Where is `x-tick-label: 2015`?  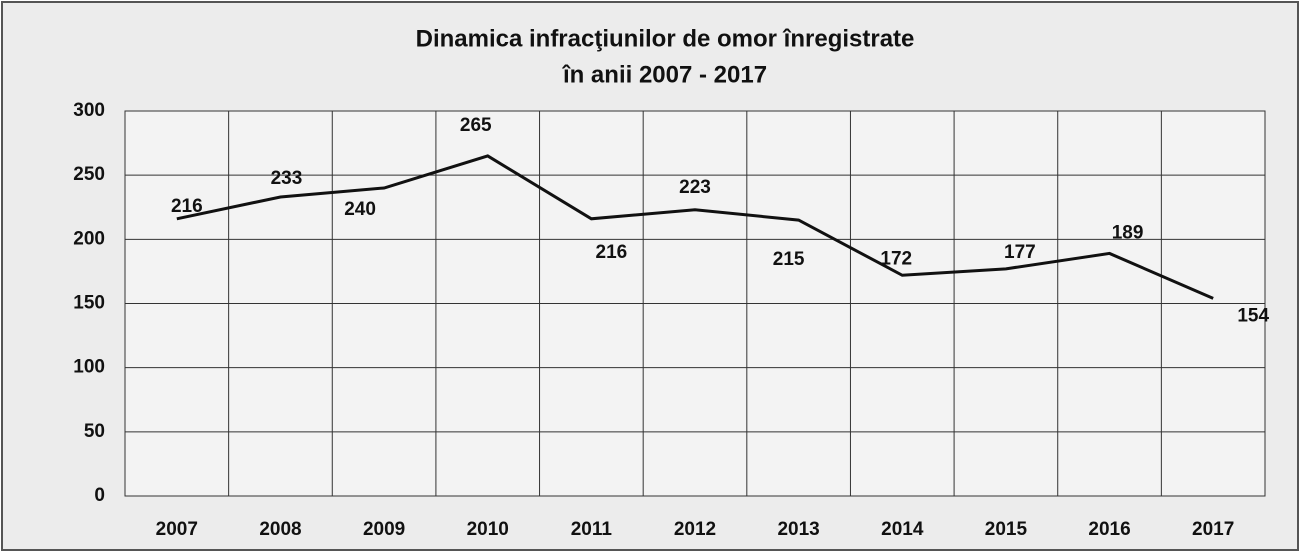
x-tick-label: 2015 is located at coordinates (1006, 529).